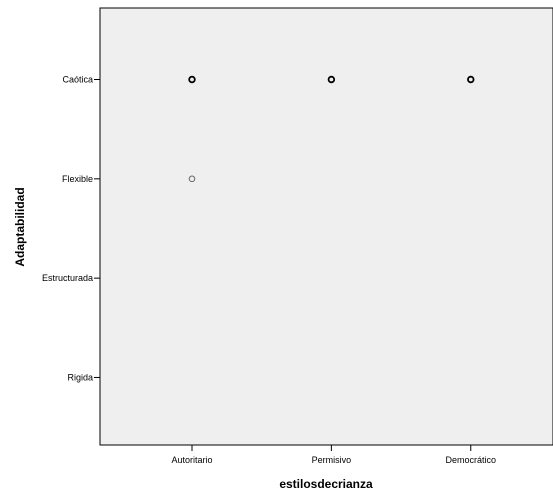 The image size is (553, 494). Describe the element at coordinates (67, 278) in the screenshot. I see `y-tick-label: Estructurada` at that location.